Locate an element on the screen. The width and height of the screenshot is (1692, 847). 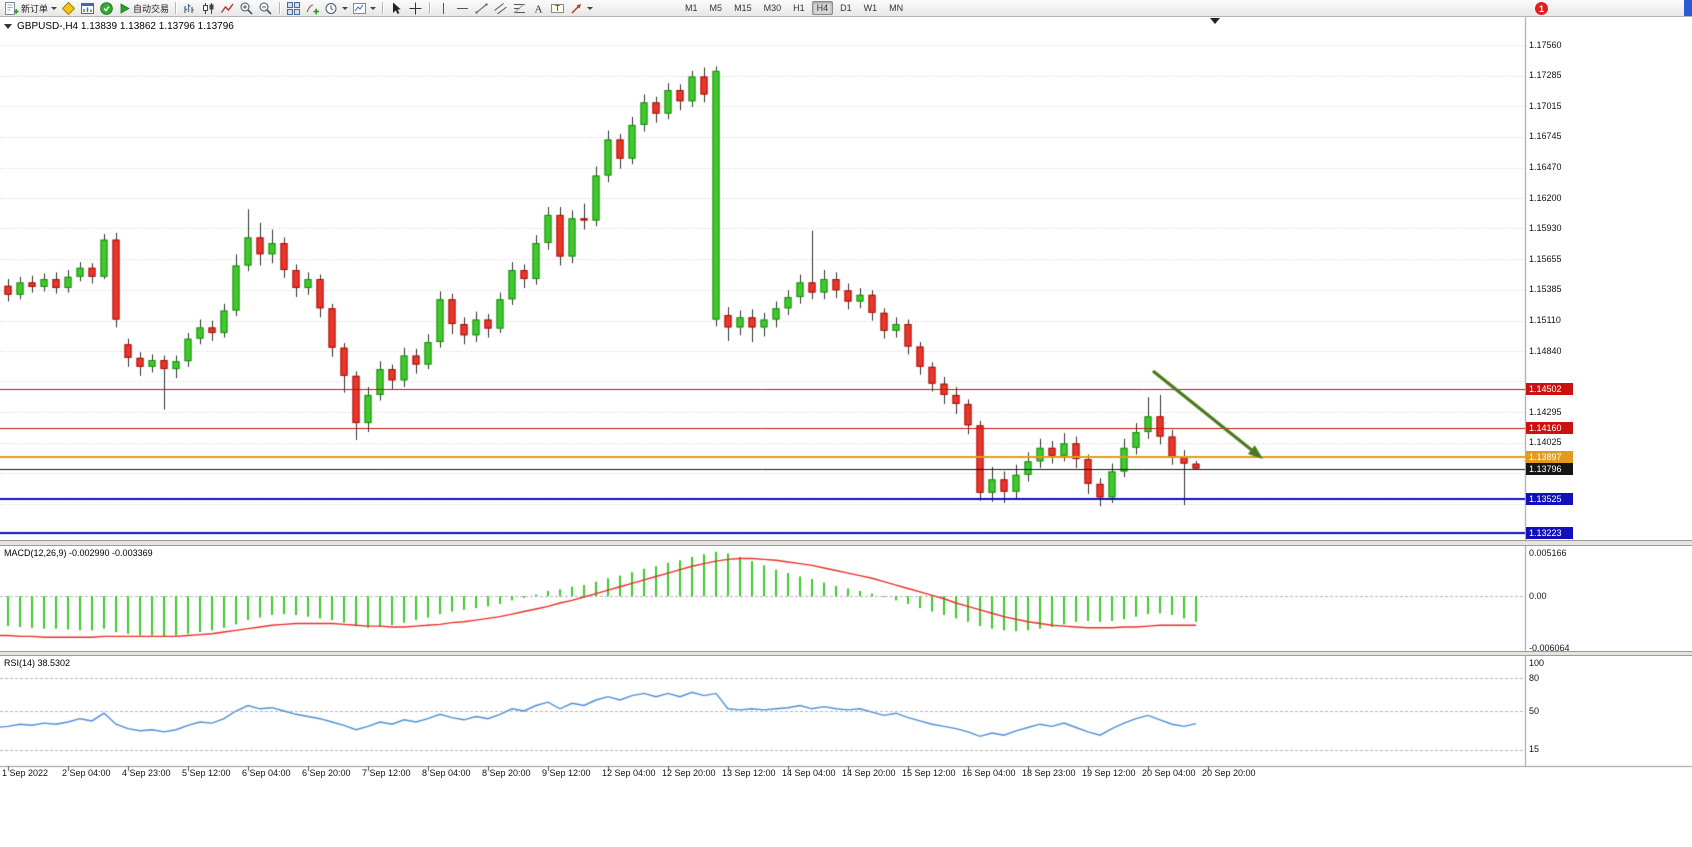
zoom-out-button is located at coordinates (265, 8).